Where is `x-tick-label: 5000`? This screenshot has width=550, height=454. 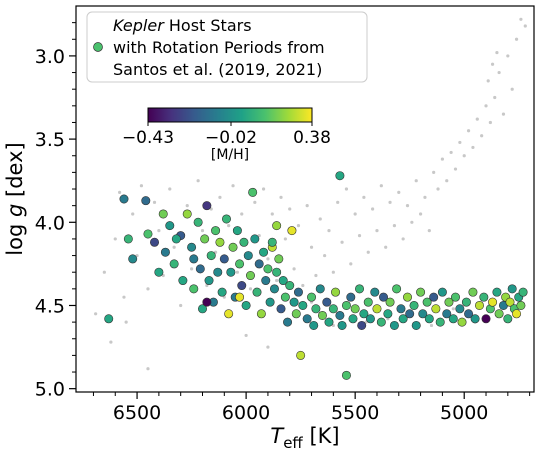
x-tick-label: 5000 is located at coordinates (464, 413).